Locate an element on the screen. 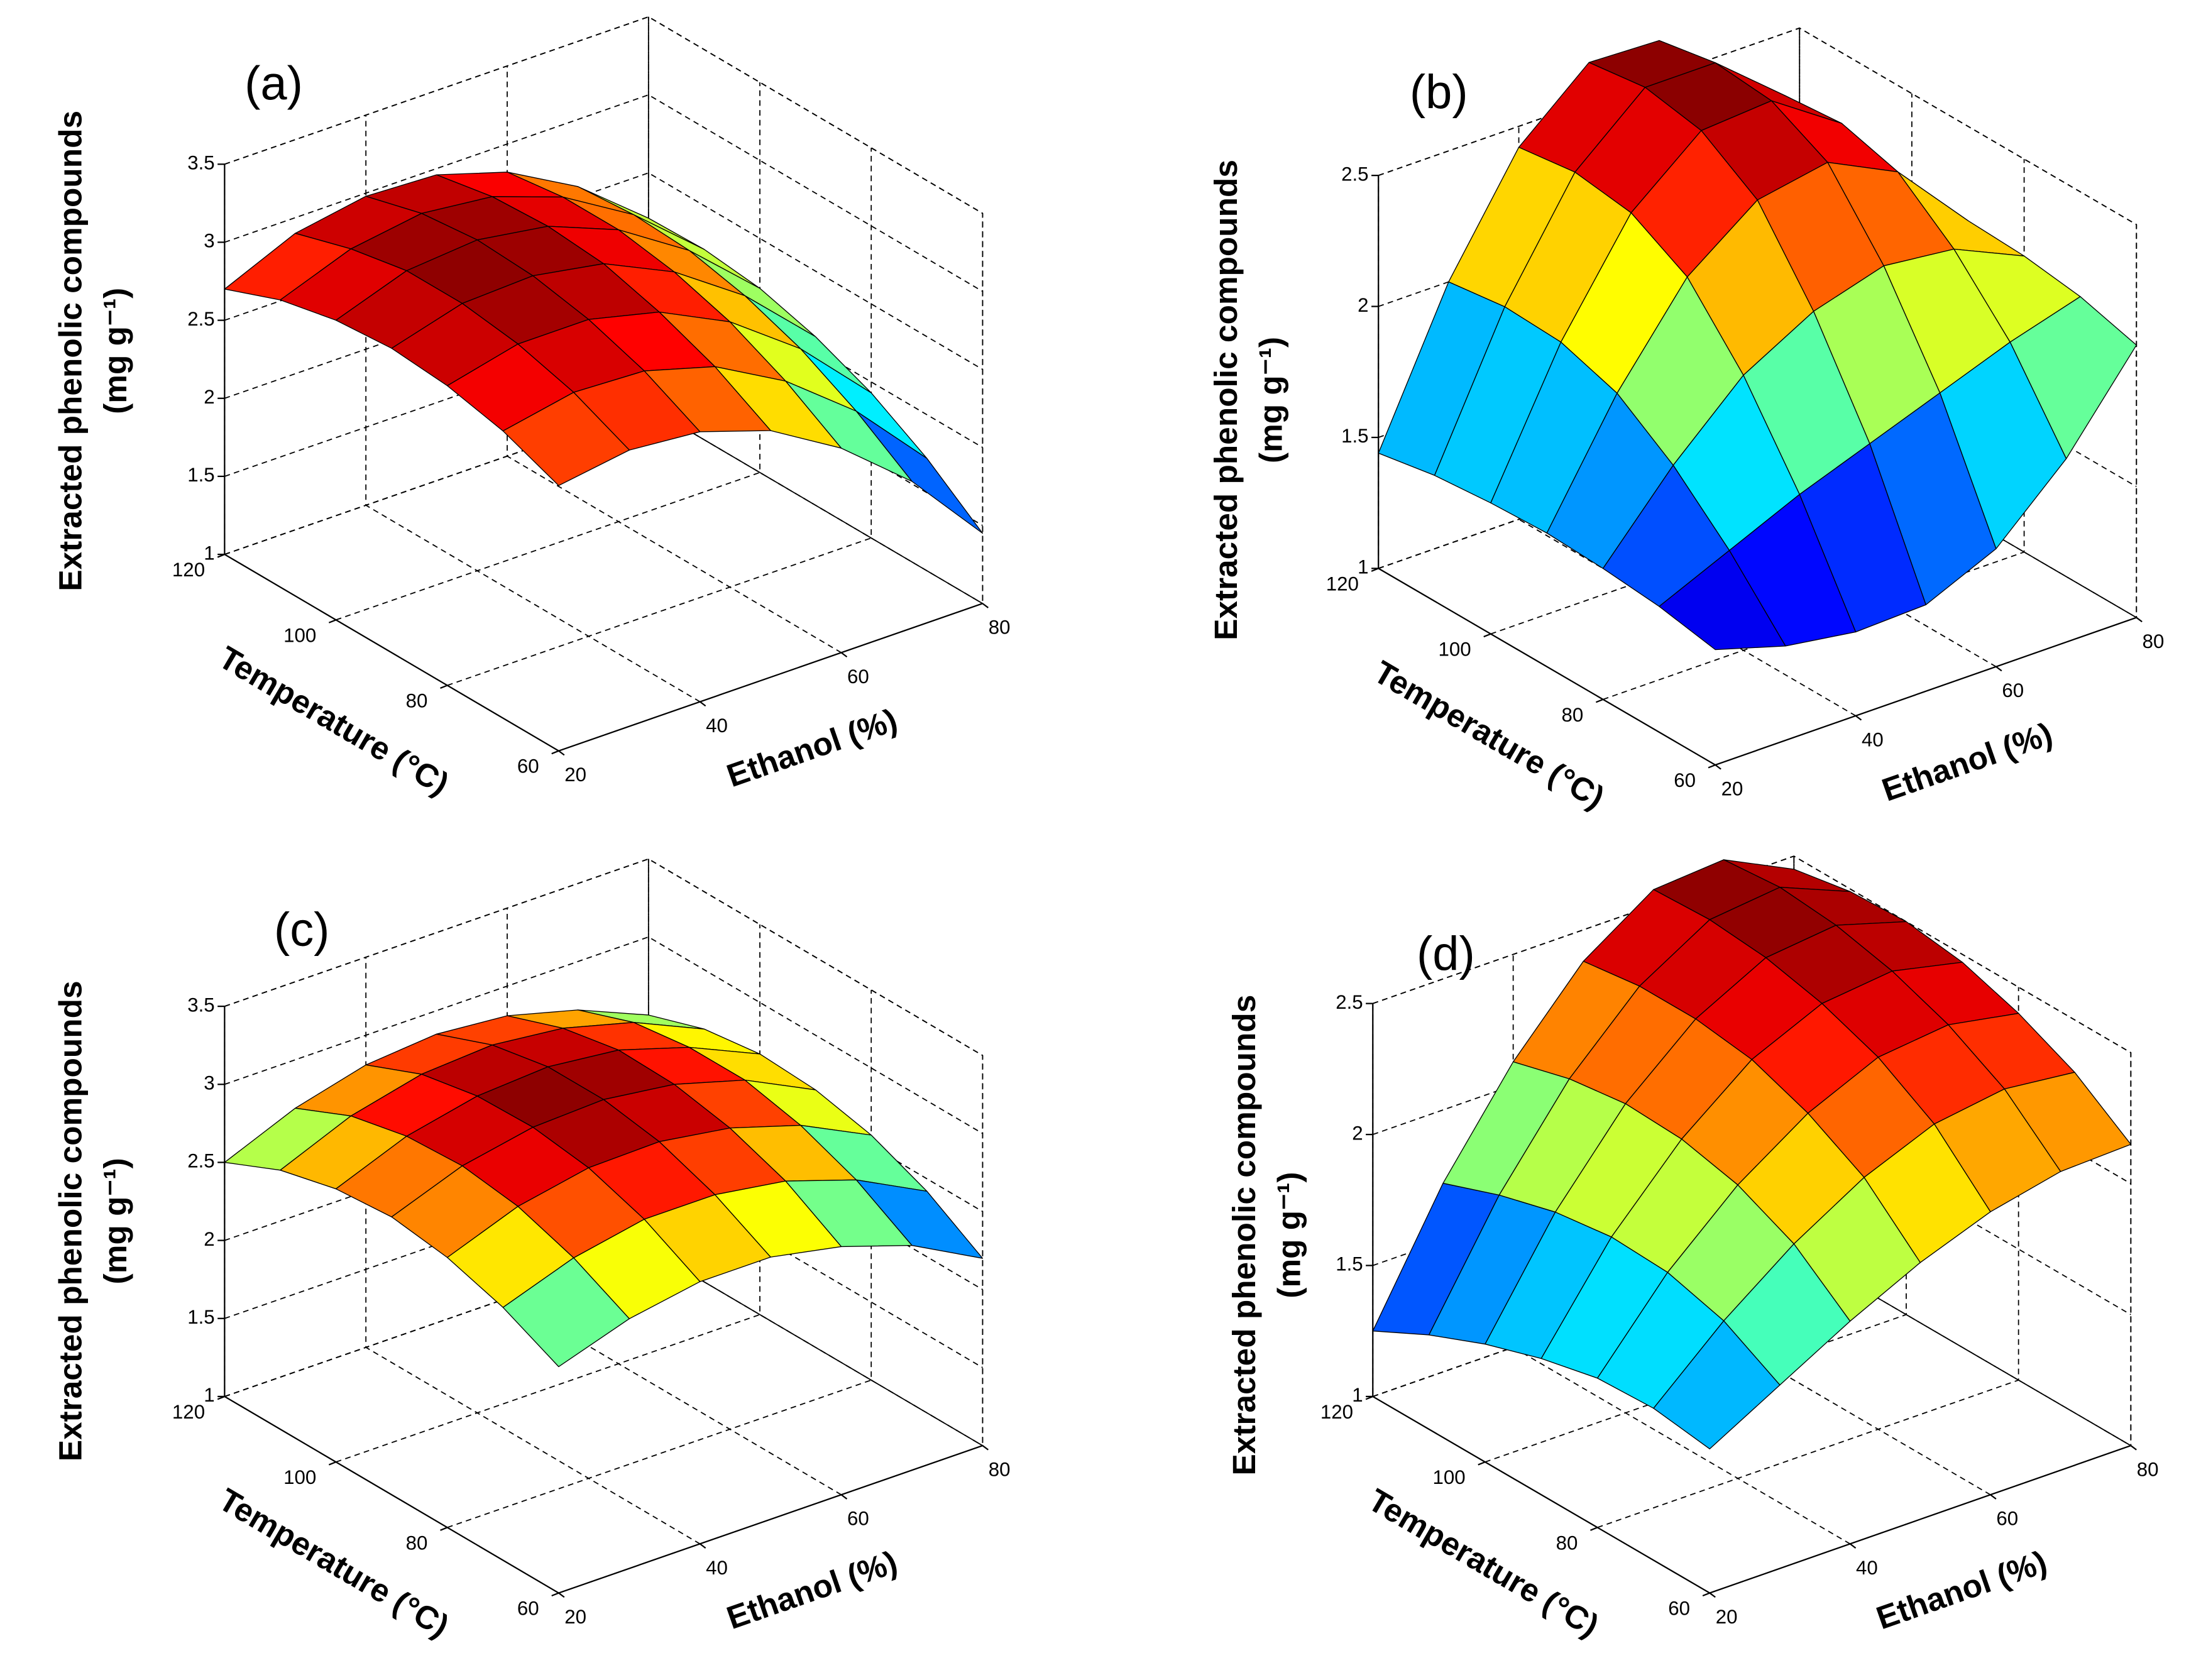  panel-title: (a) is located at coordinates (273, 84).